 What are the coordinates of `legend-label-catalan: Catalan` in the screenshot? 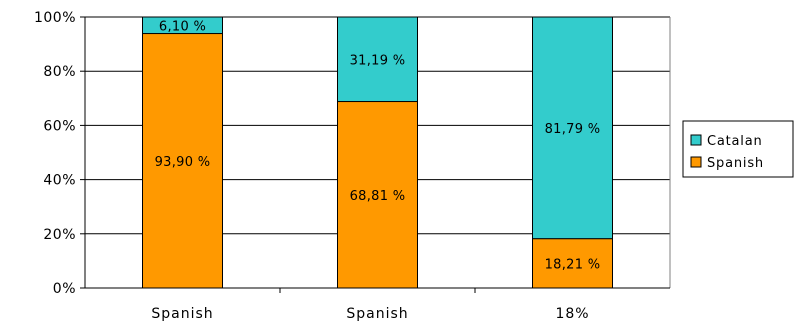 It's located at (735, 141).